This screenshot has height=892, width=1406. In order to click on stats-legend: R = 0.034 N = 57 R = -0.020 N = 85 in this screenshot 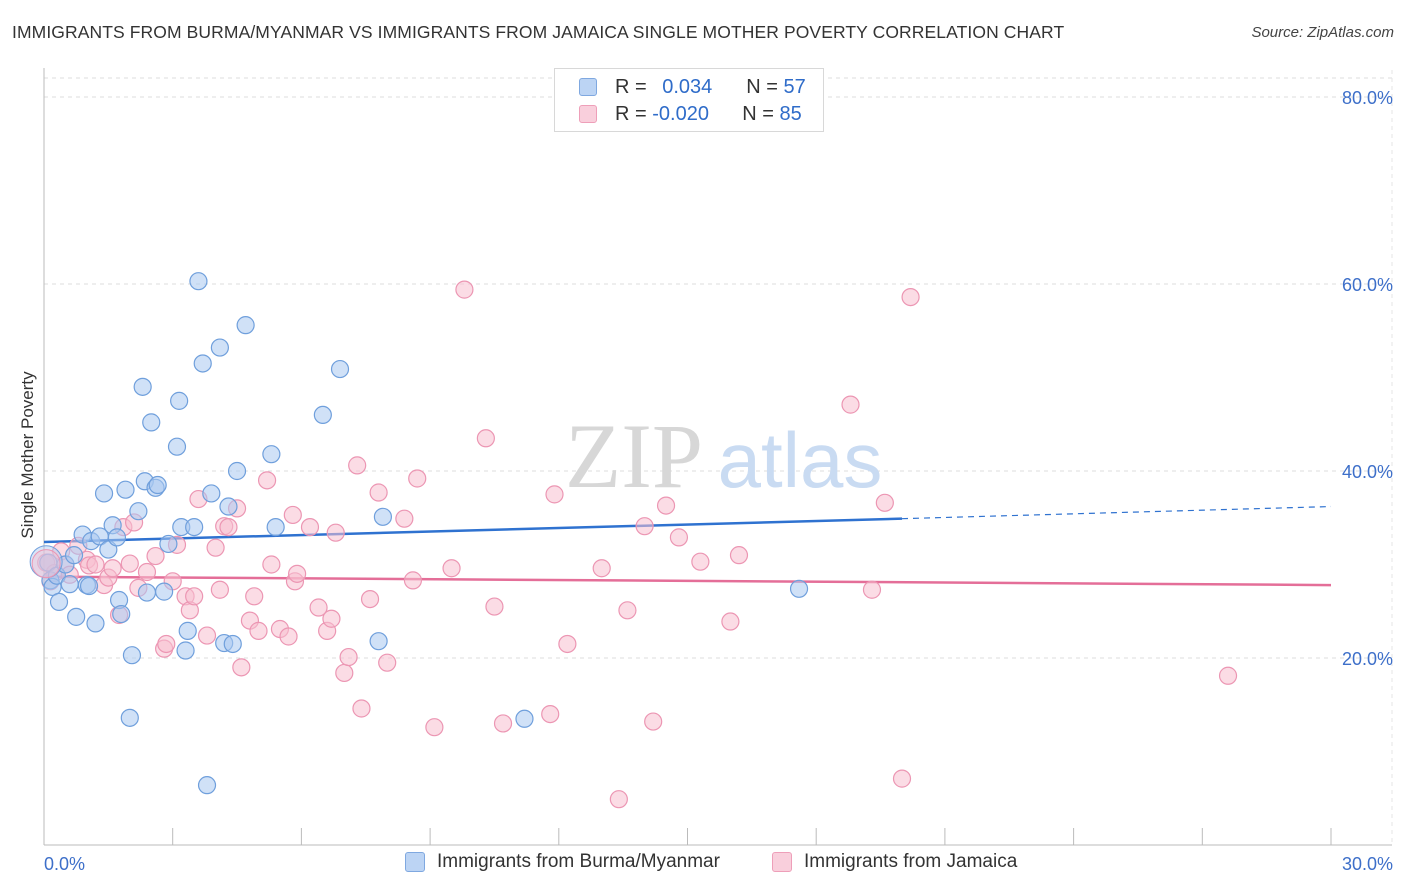, I will do `click(689, 100)`.